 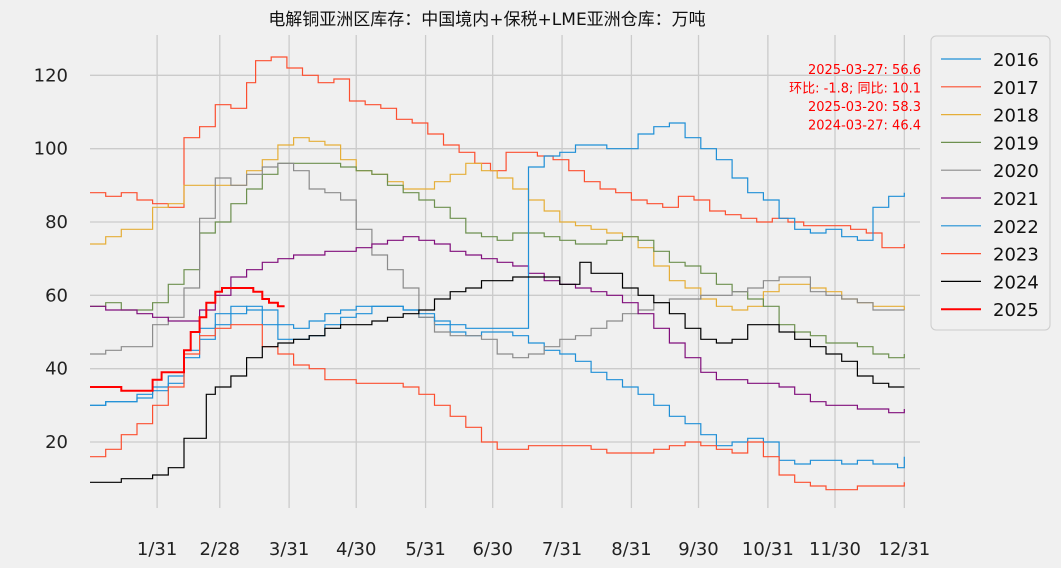 What do you see at coordinates (56, 295) in the screenshot?
I see `y-tick-label: 60` at bounding box center [56, 295].